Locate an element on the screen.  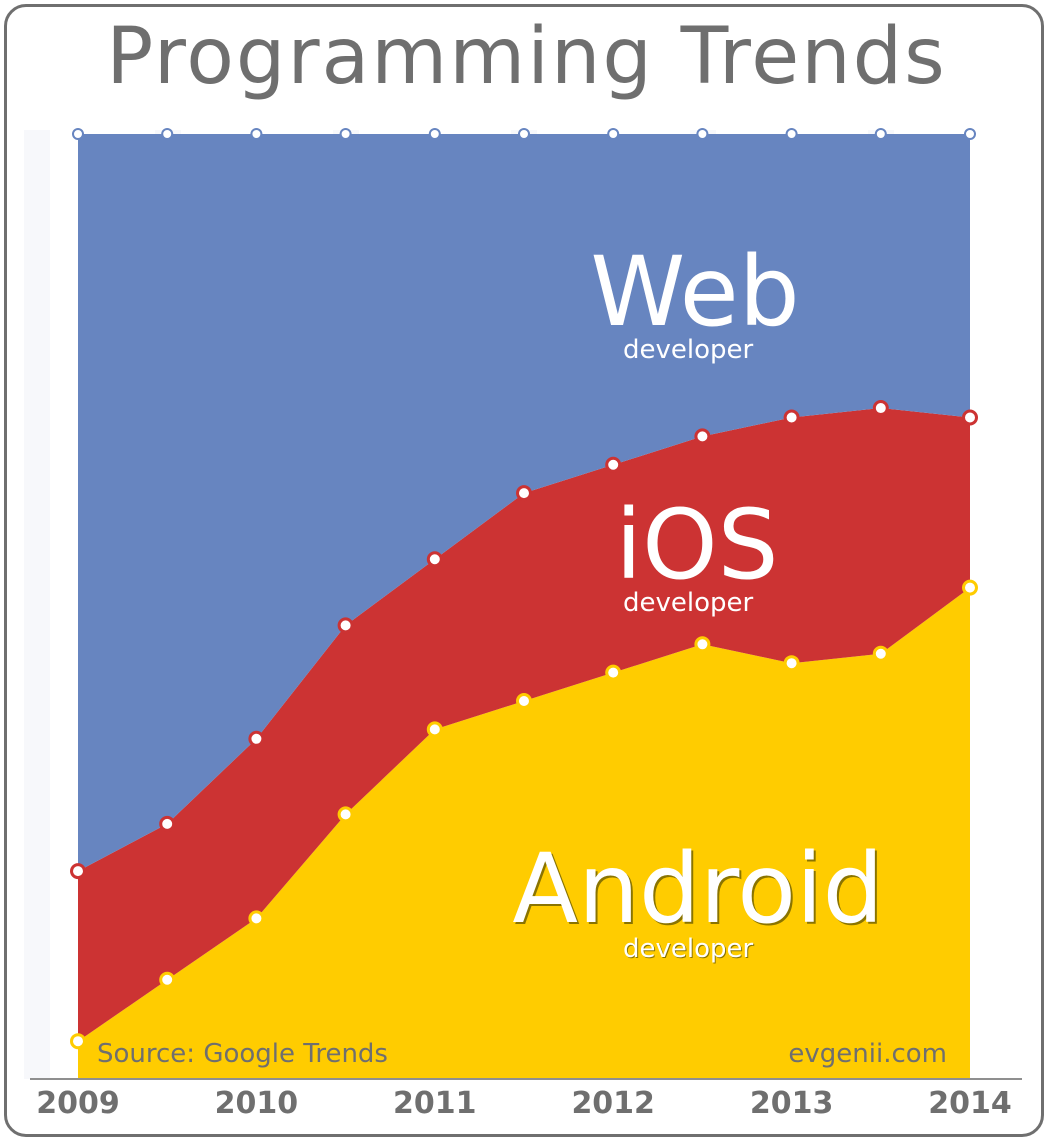
chart-title: Programming Trends is located at coordinates (526, 57).